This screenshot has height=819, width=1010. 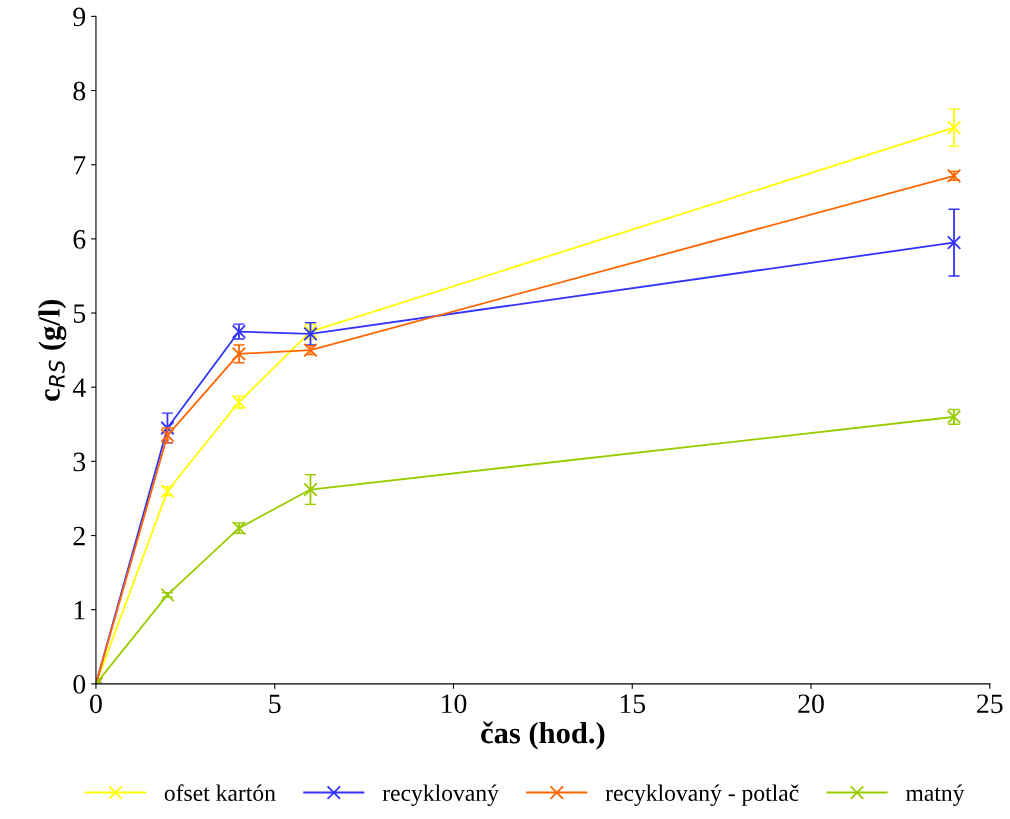 What do you see at coordinates (79, 17) in the screenshot?
I see `y-tick-label: 9` at bounding box center [79, 17].